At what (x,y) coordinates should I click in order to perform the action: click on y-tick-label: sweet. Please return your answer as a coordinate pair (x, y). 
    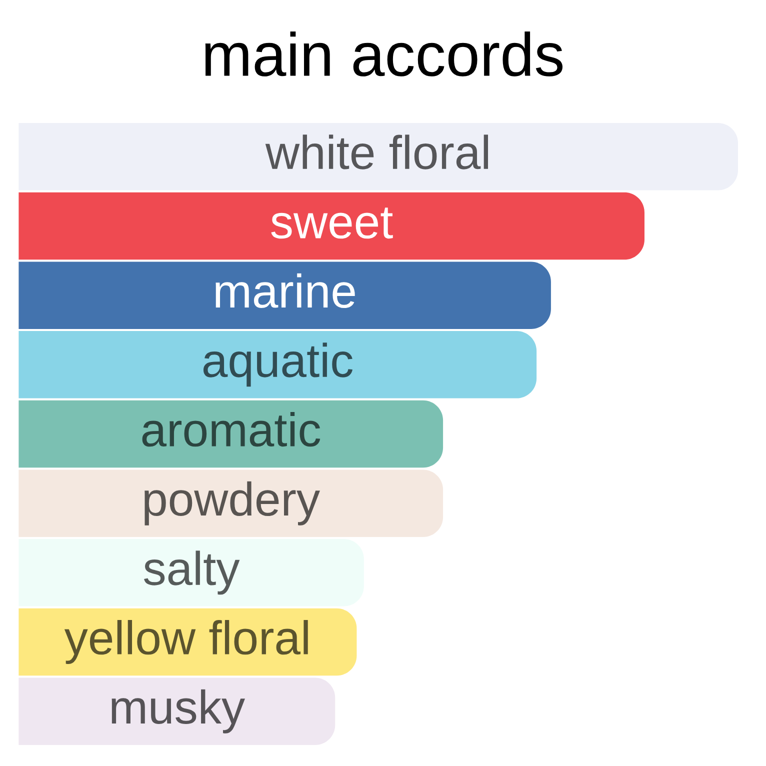
    Looking at the image, I should click on (332, 223).